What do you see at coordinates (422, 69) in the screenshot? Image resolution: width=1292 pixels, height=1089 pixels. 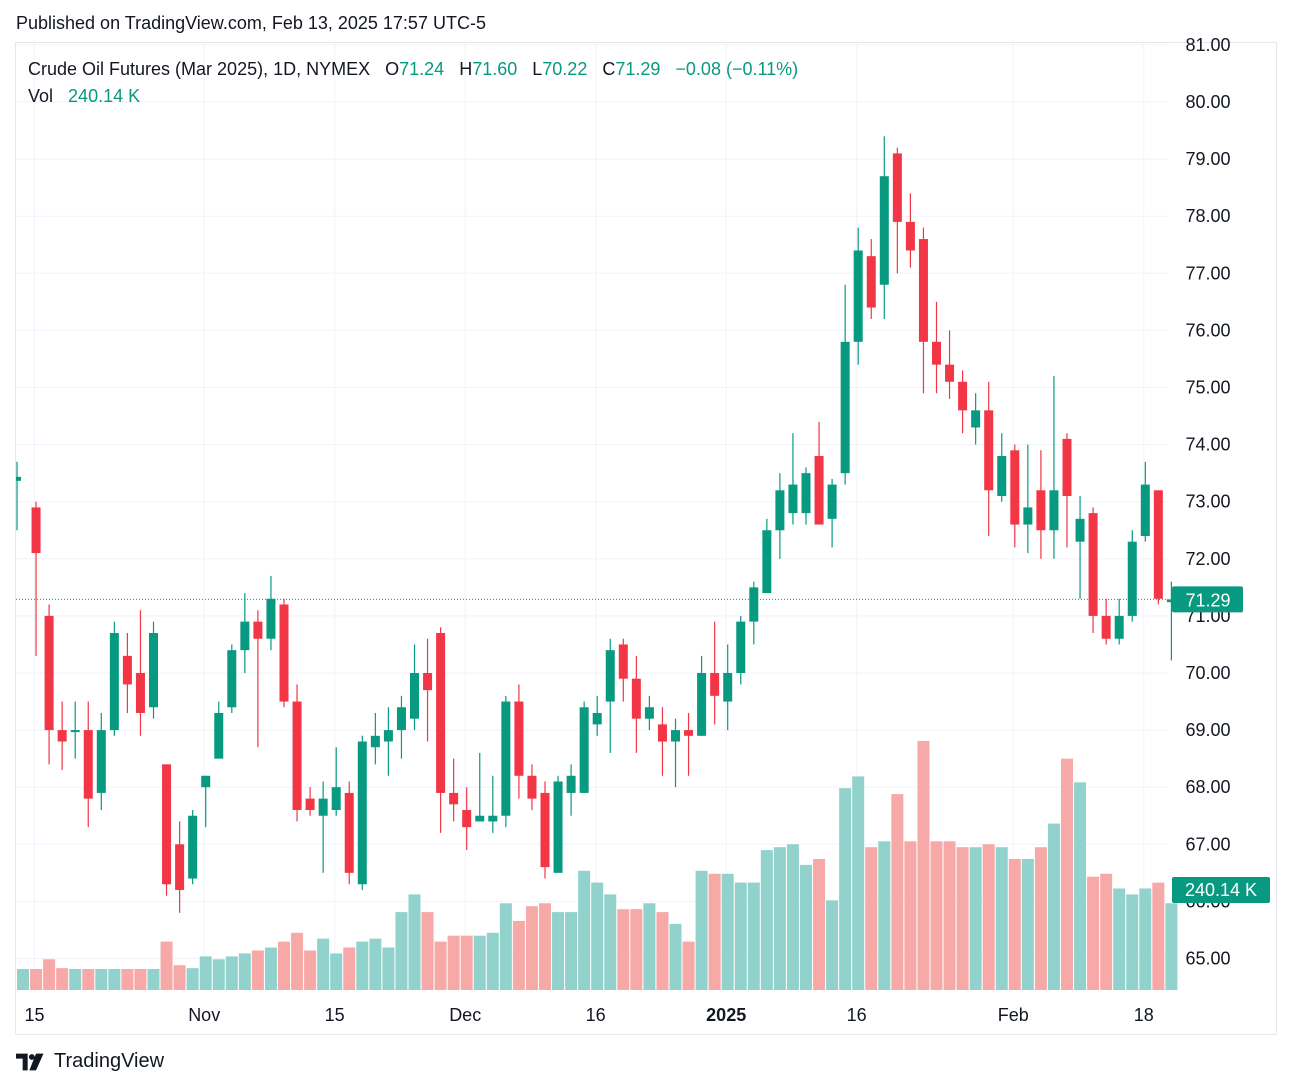 I see `legend-open-value: 71.24` at bounding box center [422, 69].